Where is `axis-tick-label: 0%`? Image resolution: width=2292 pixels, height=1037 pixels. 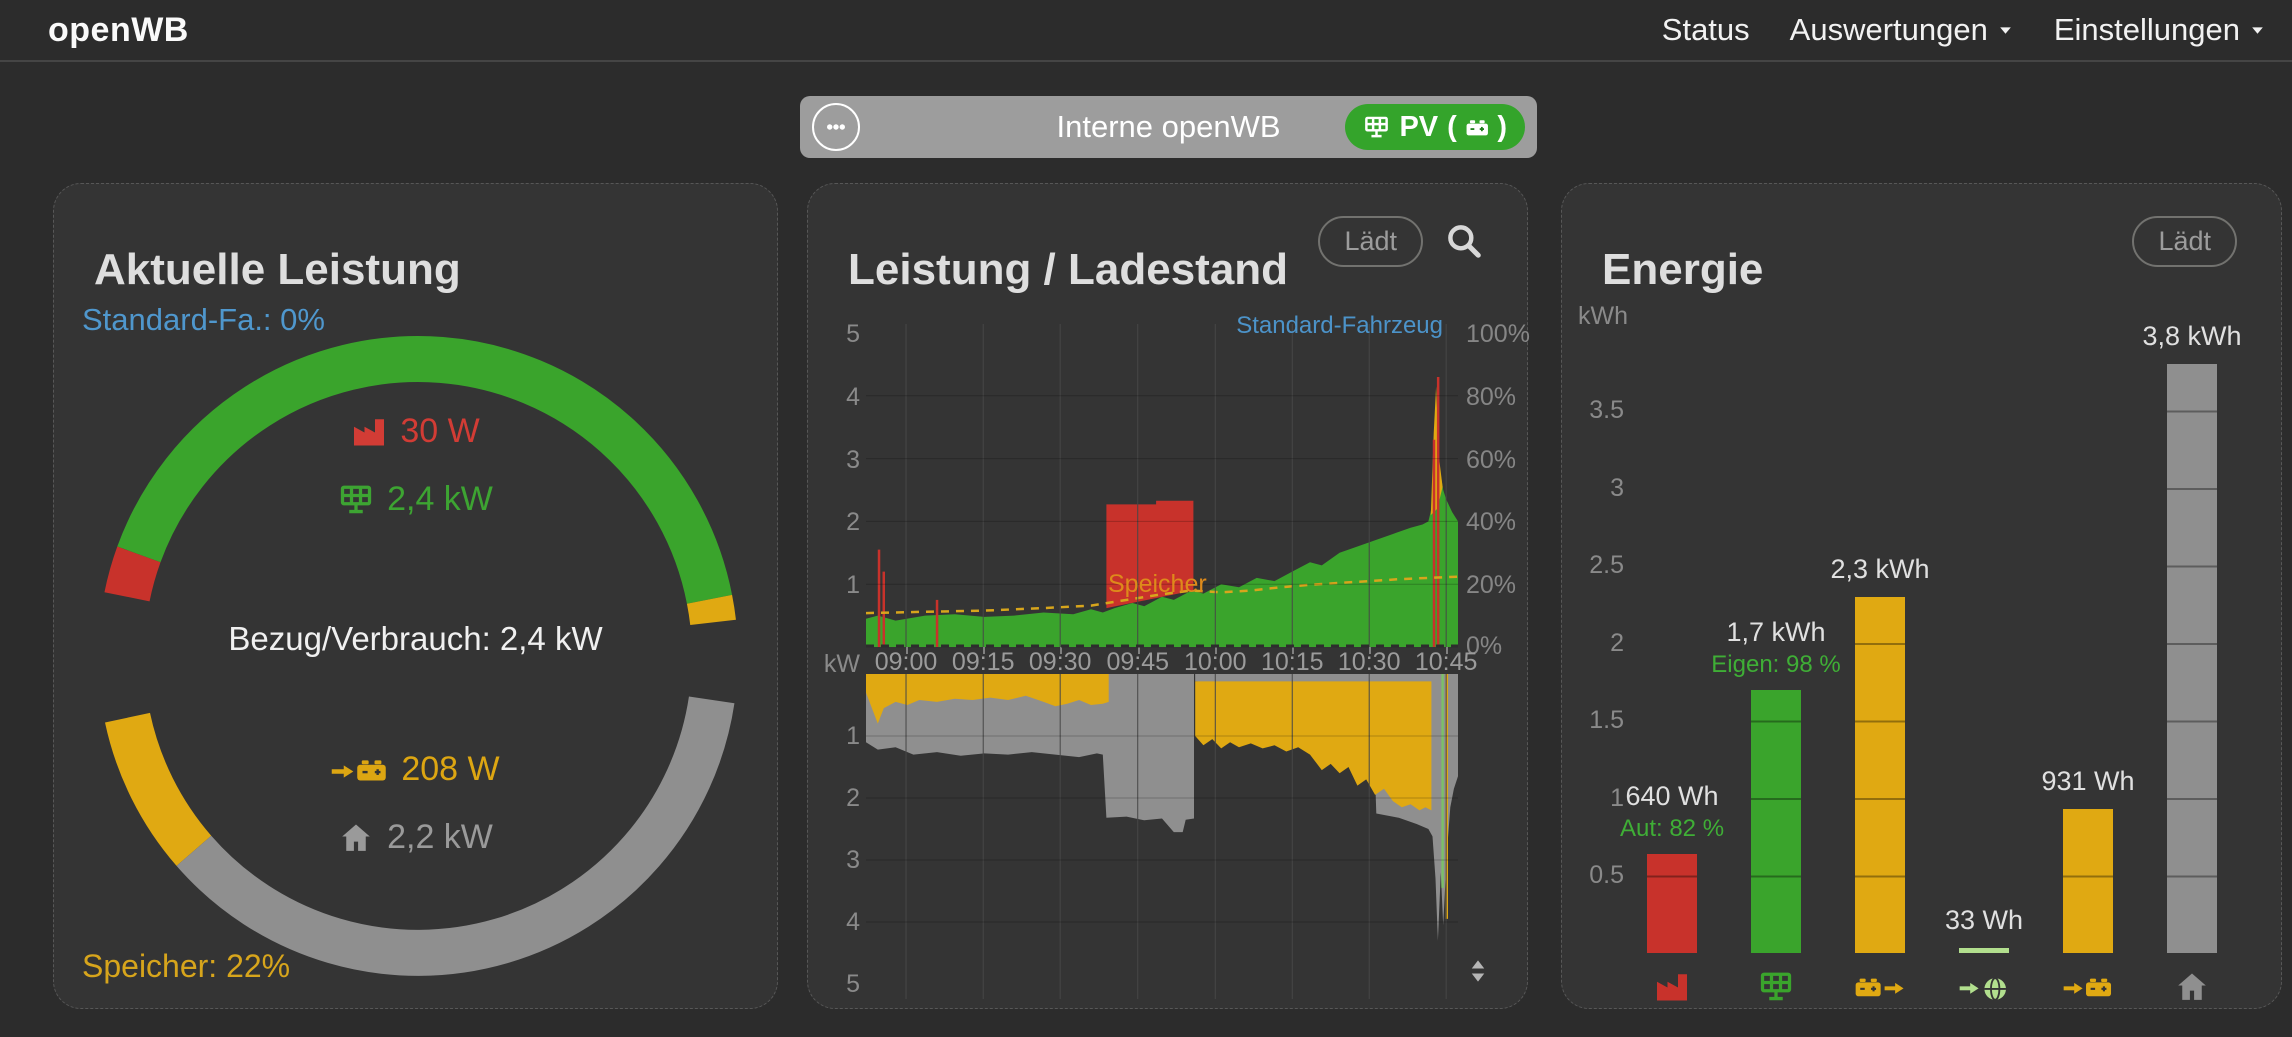 axis-tick-label: 0% is located at coordinates (1484, 646).